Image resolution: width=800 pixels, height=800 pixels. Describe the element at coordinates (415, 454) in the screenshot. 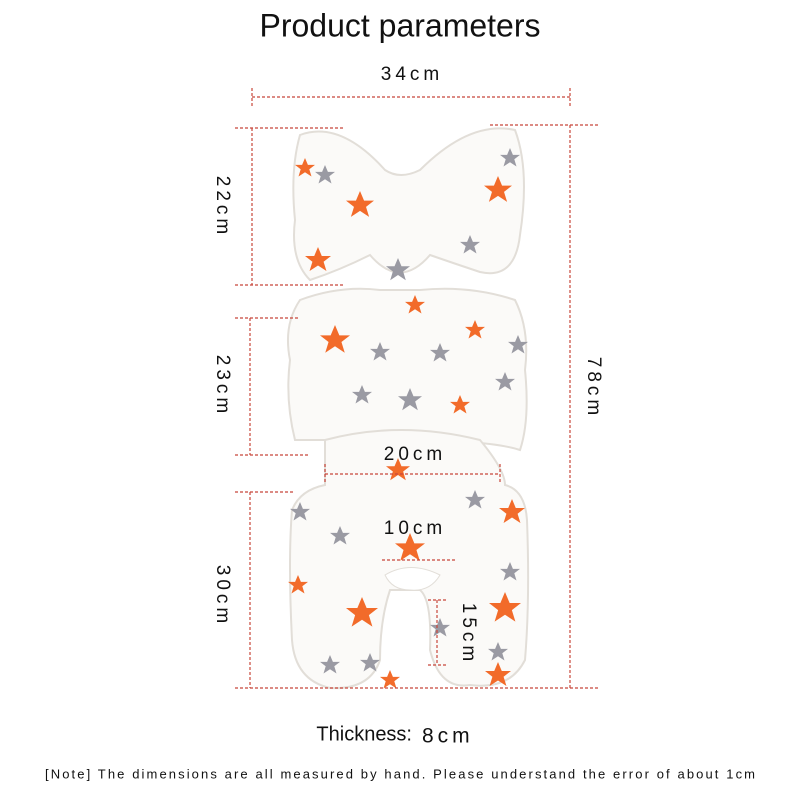

I see `waist-label: 20cm` at that location.